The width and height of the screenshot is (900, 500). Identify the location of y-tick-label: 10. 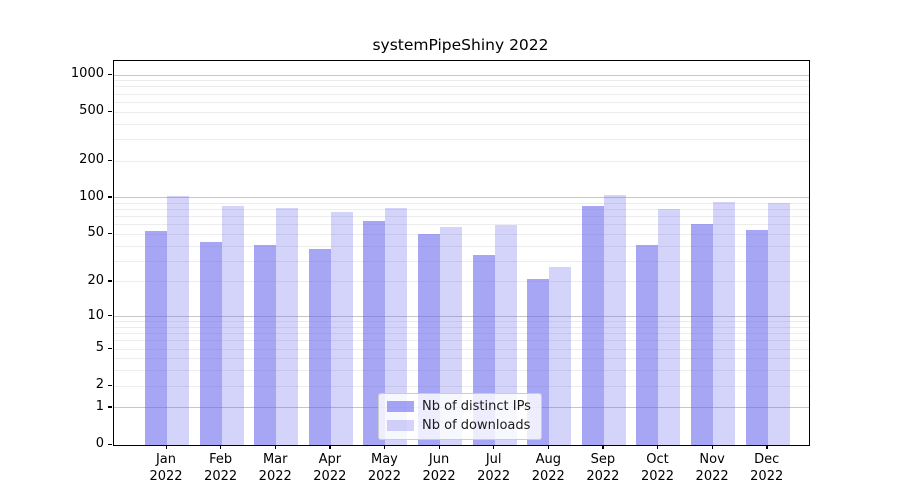
(95, 315).